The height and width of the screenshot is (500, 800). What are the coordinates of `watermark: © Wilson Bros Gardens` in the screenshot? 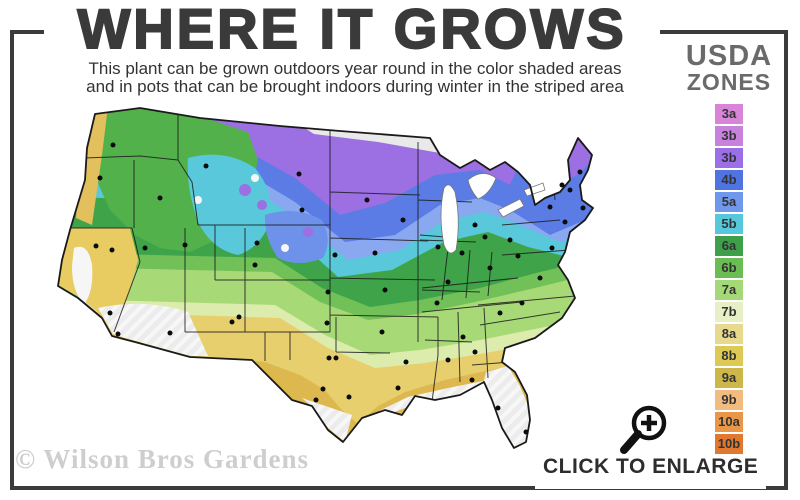 It's located at (162, 459).